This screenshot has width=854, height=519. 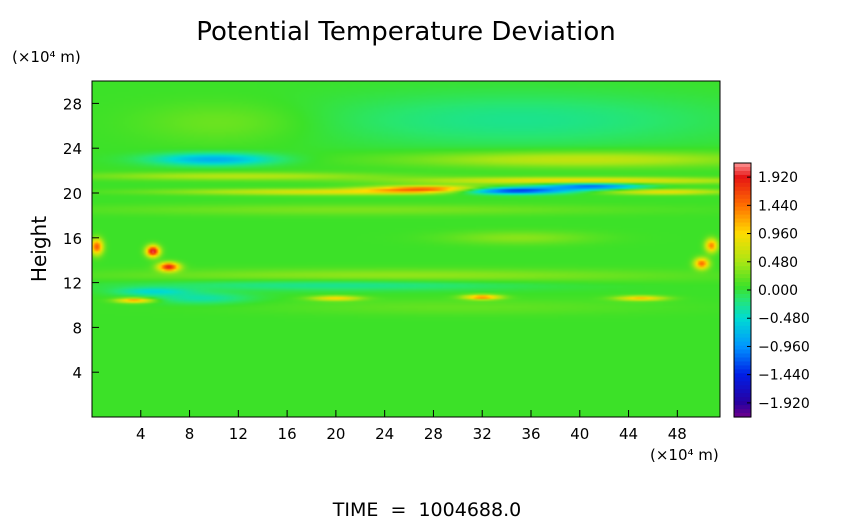 What do you see at coordinates (530, 434) in the screenshot?
I see `x-tick-label: 36` at bounding box center [530, 434].